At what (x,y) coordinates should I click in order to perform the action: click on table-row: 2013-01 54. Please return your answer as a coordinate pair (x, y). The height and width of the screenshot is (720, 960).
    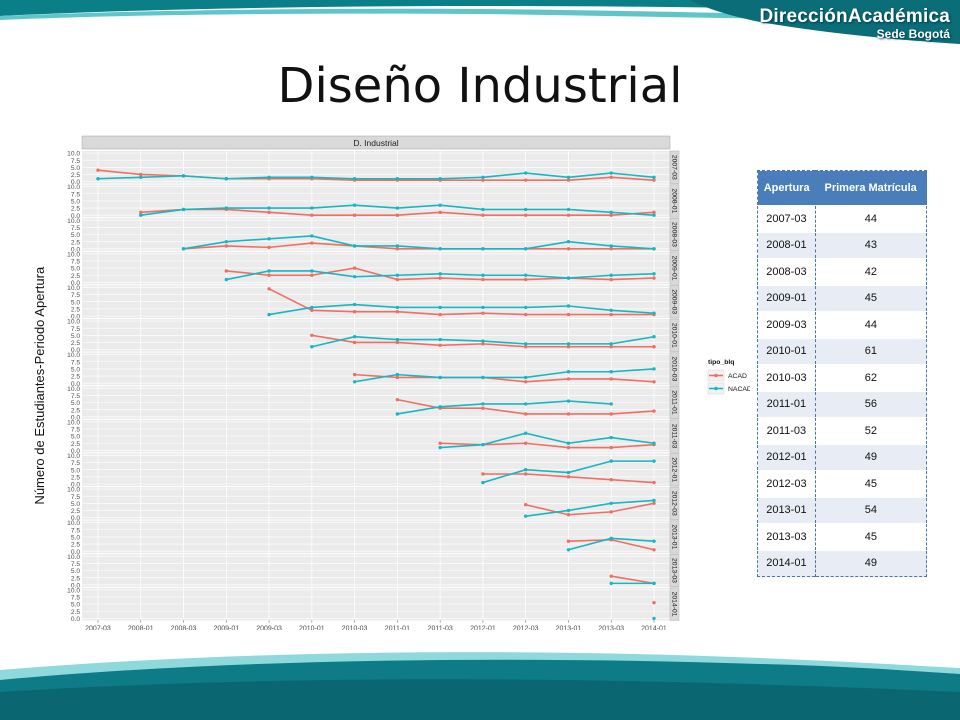
    Looking at the image, I should click on (842, 510).